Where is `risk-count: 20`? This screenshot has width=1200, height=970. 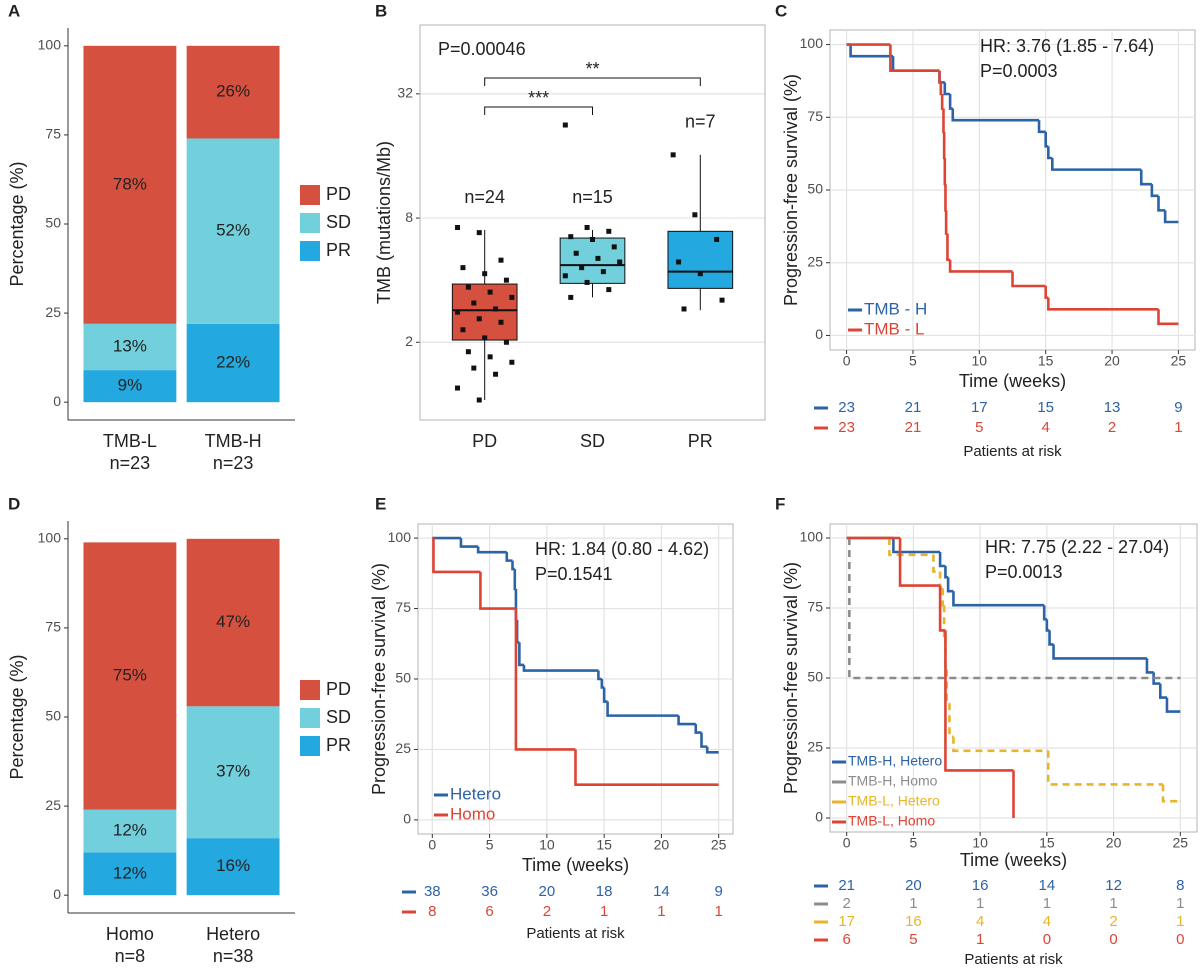
risk-count: 20 is located at coordinates (547, 891).